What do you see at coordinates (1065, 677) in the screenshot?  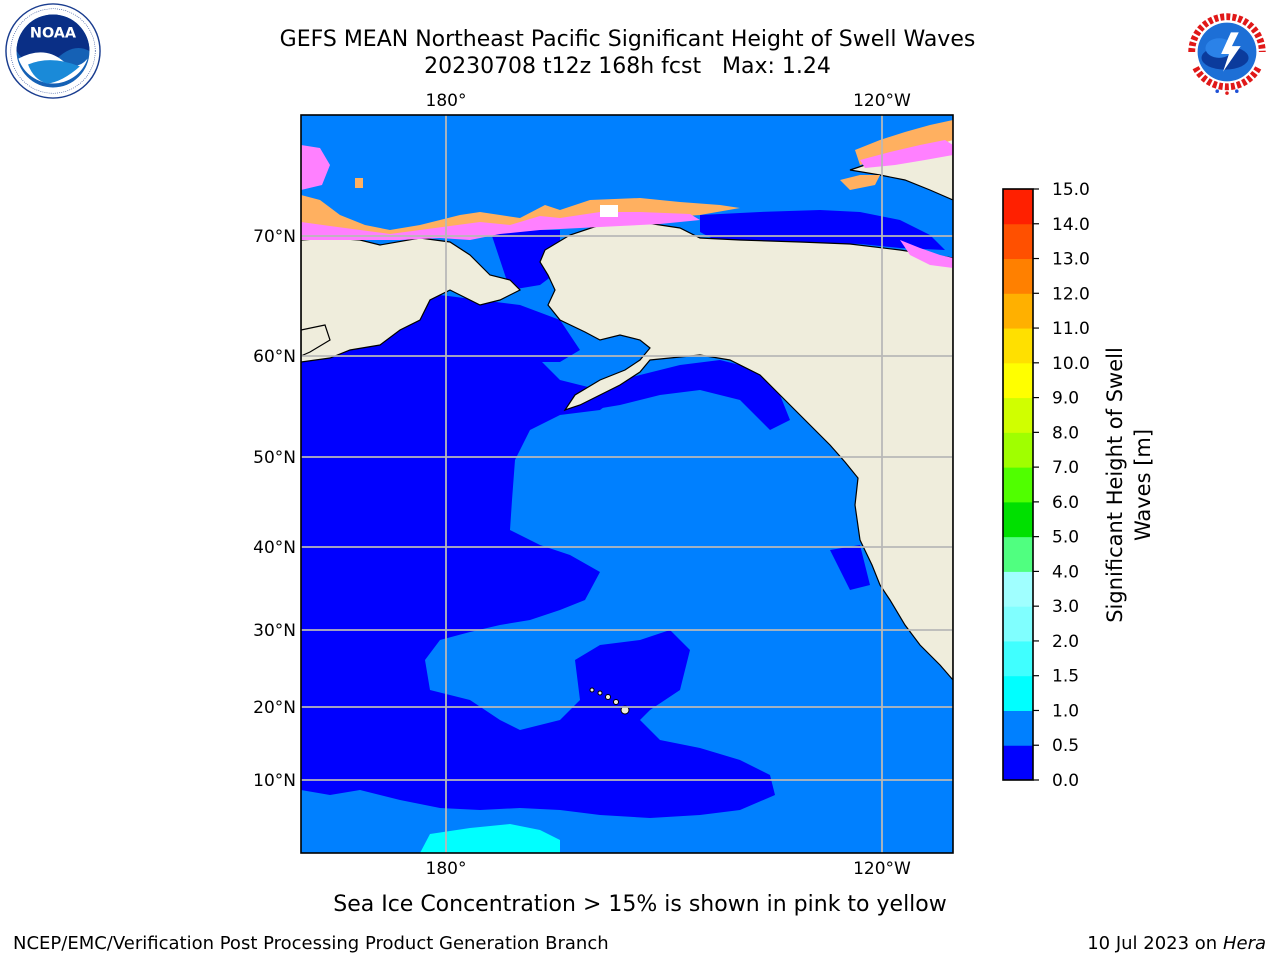 I see `colorbar-tick-label: 1.5` at bounding box center [1065, 677].